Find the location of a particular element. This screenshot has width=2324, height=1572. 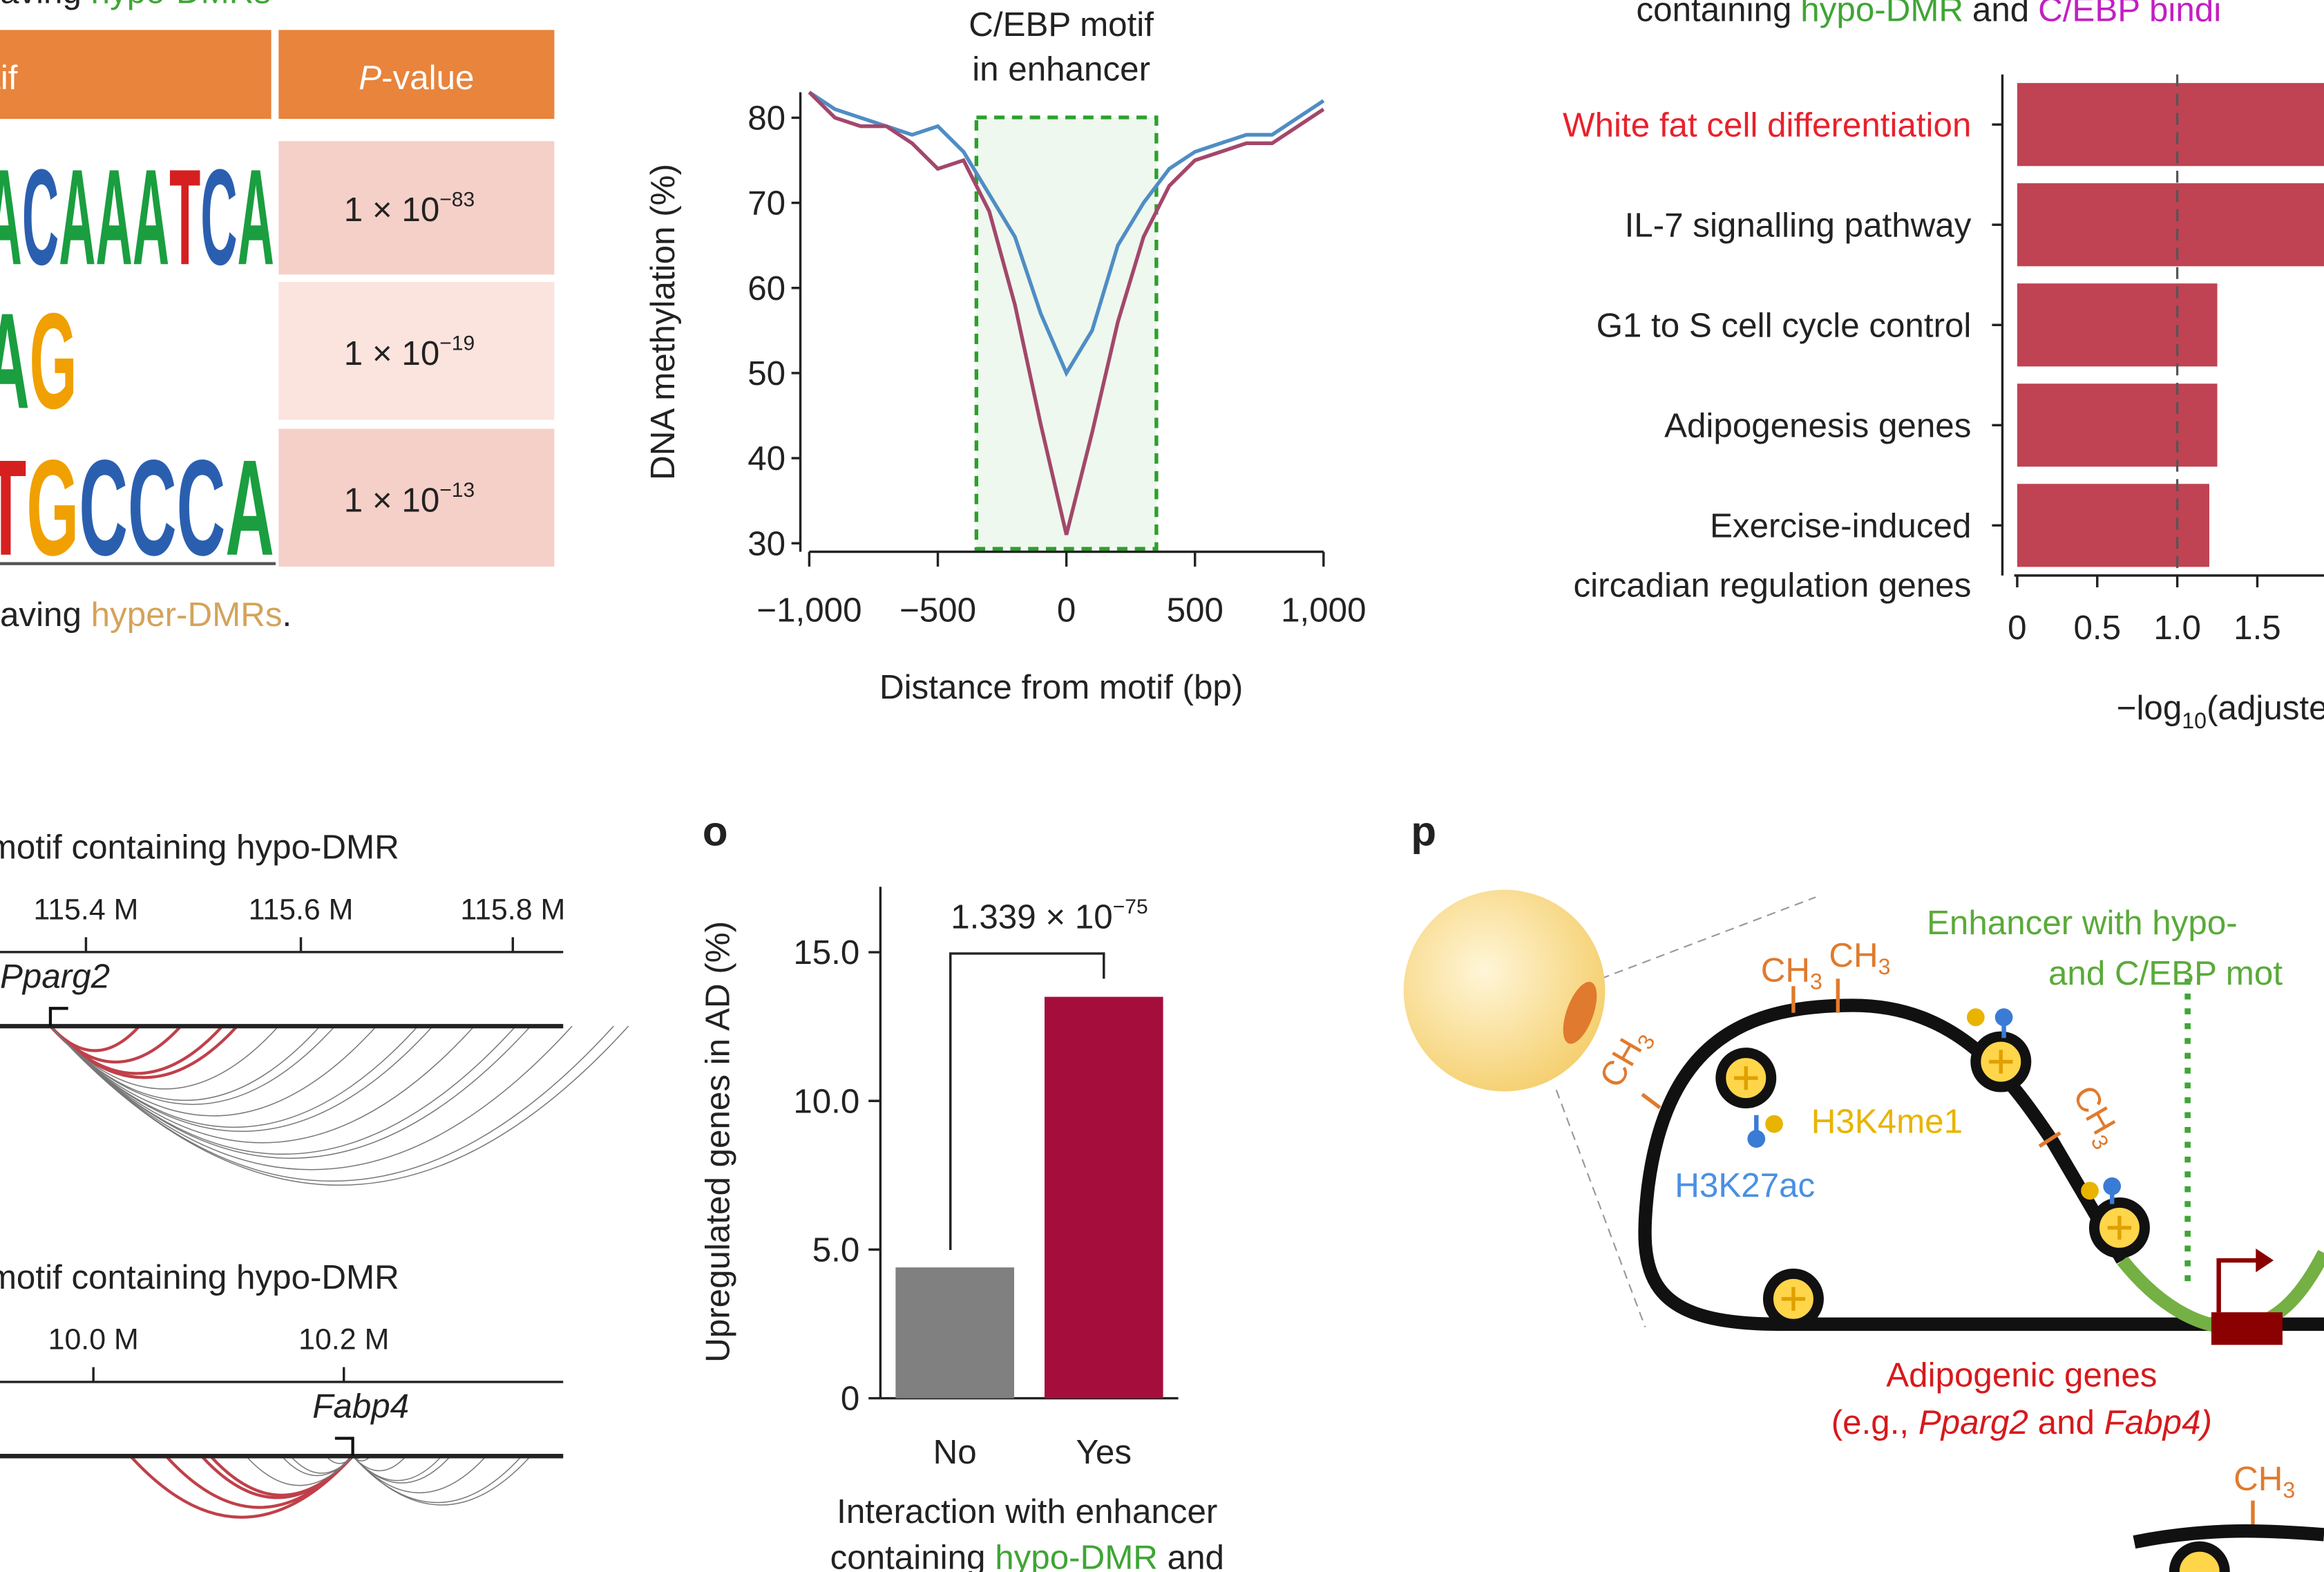

y-tick-label: 15.0 is located at coordinates (826, 953).